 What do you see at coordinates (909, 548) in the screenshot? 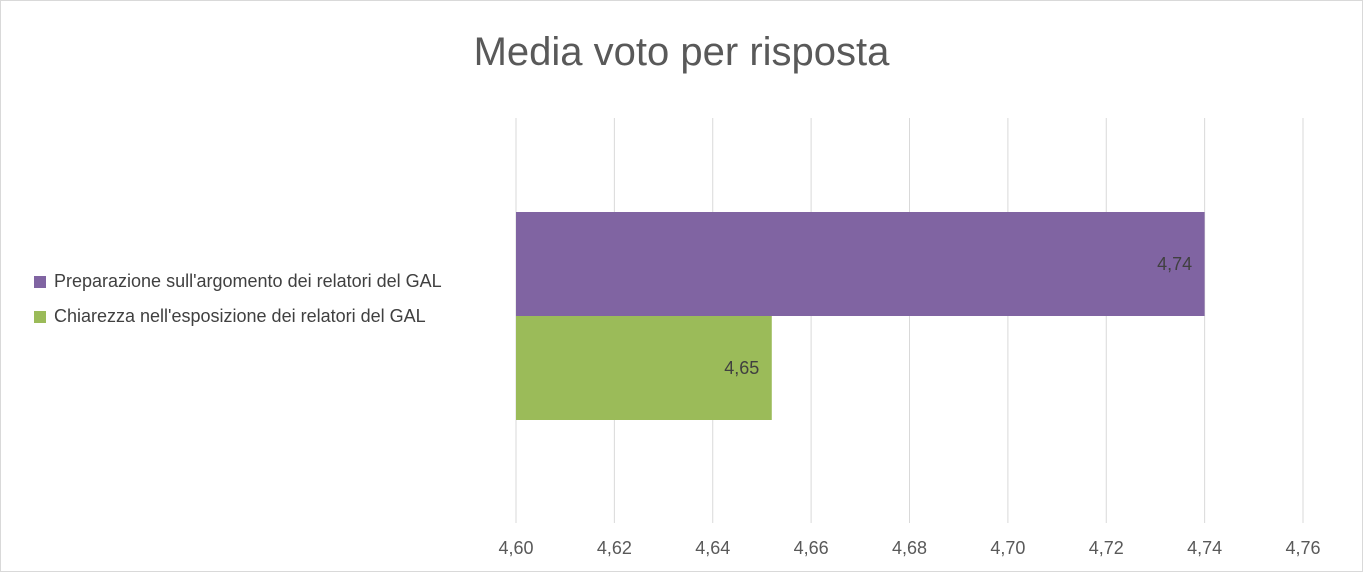
I see `x-tick-label: 4,68` at bounding box center [909, 548].